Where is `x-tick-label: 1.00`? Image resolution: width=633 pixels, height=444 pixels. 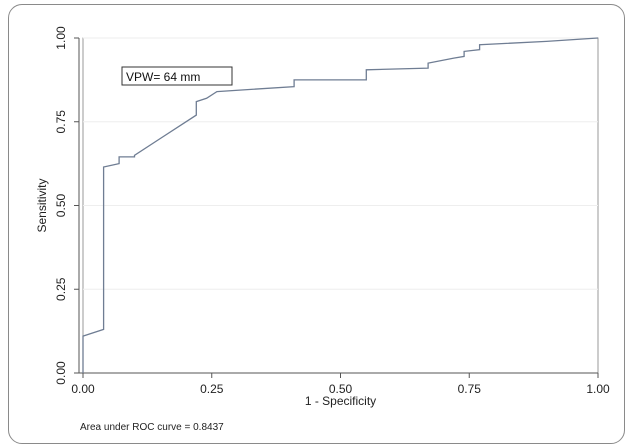
x-tick-label: 1.00 is located at coordinates (598, 389).